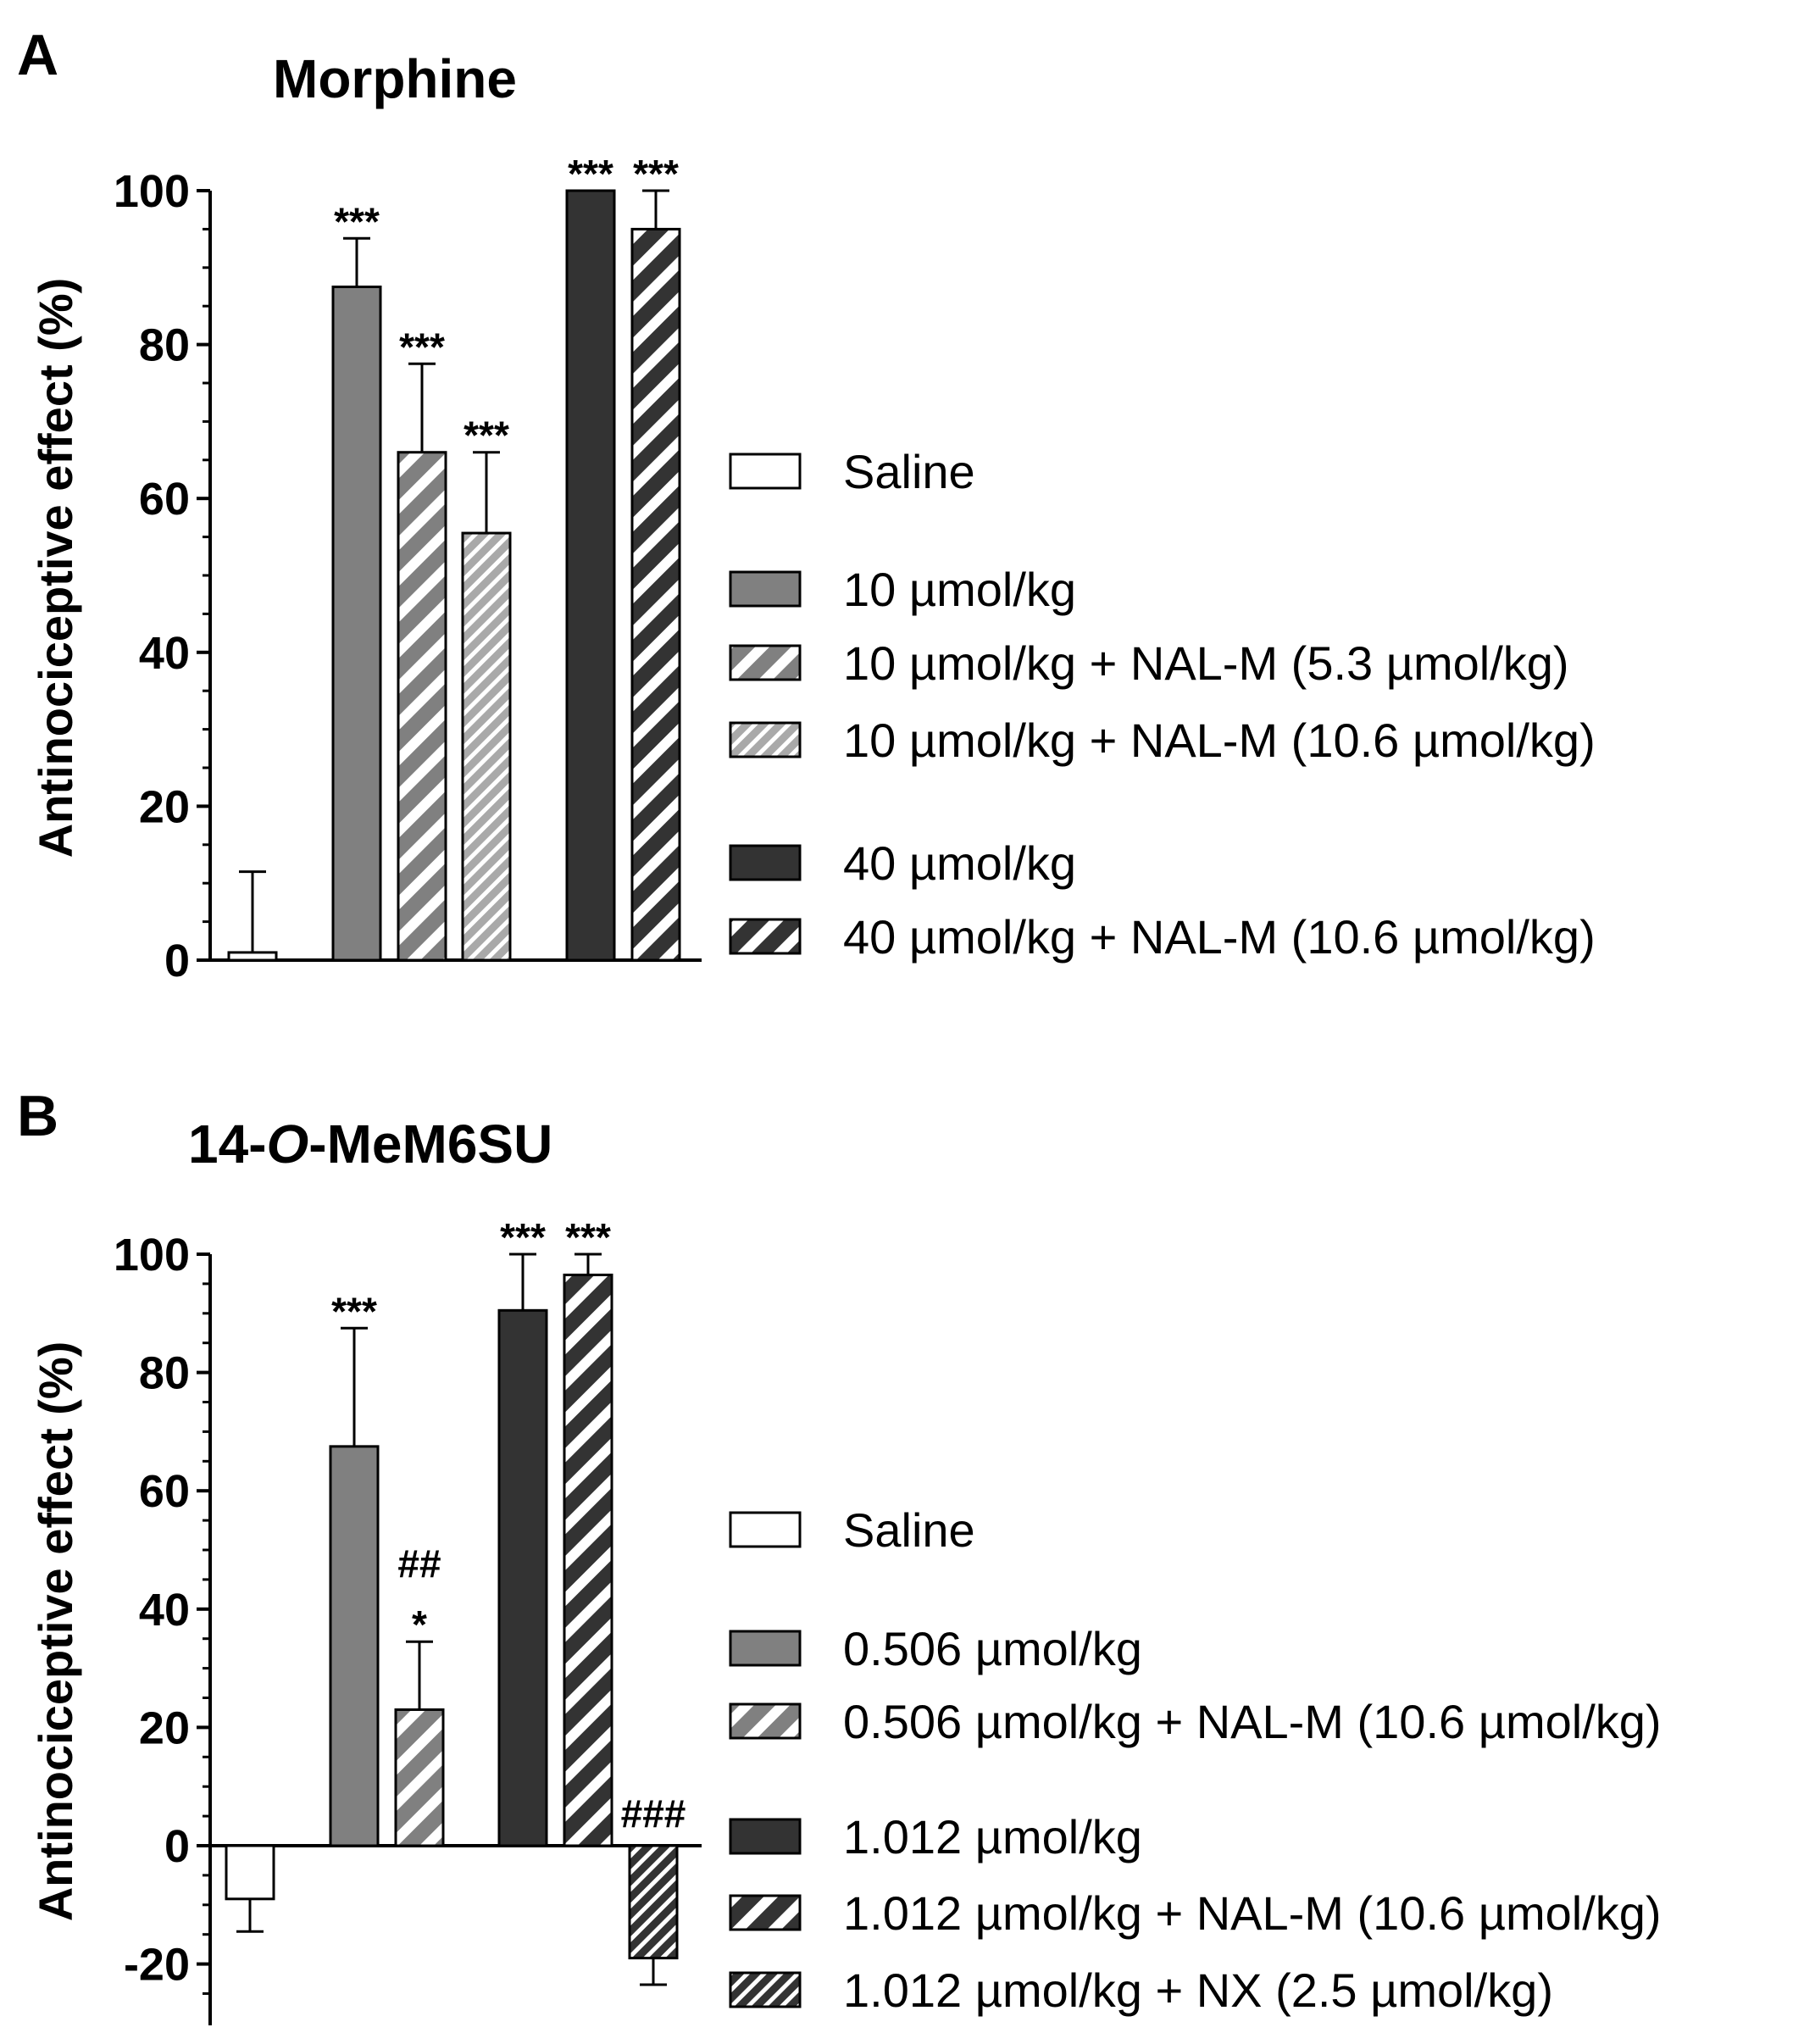 Image resolution: width=1804 pixels, height=2044 pixels. Describe the element at coordinates (164, 1491) in the screenshot. I see `panel-b-y-tick-label: 60` at that location.